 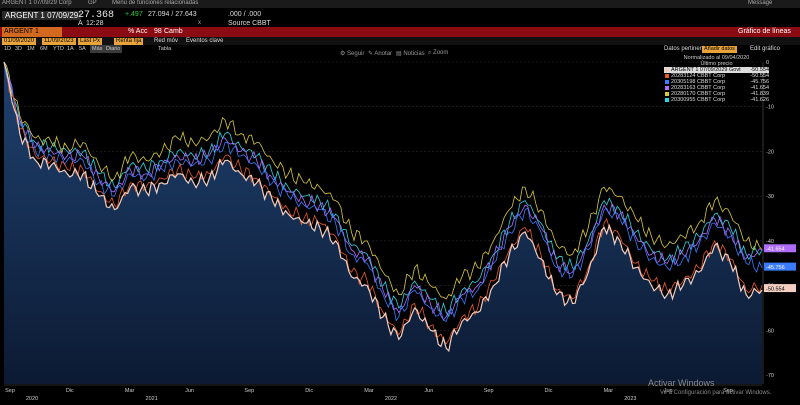 What do you see at coordinates (719, 49) in the screenshot?
I see `add-data-field: Añadir datos` at bounding box center [719, 49].